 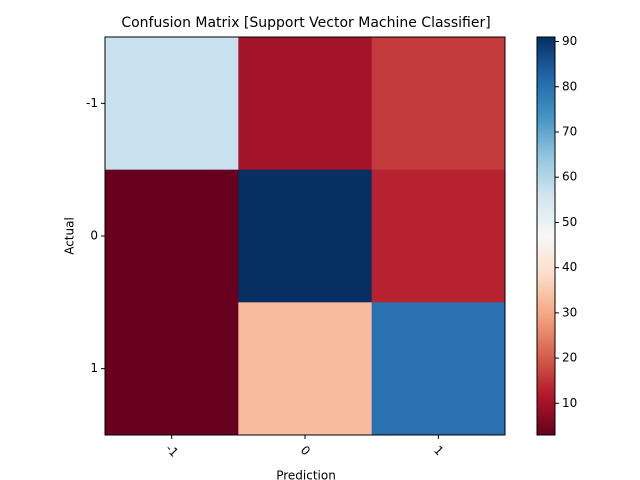 I want to click on colorbar-tick-label: 10, so click(x=569, y=403).